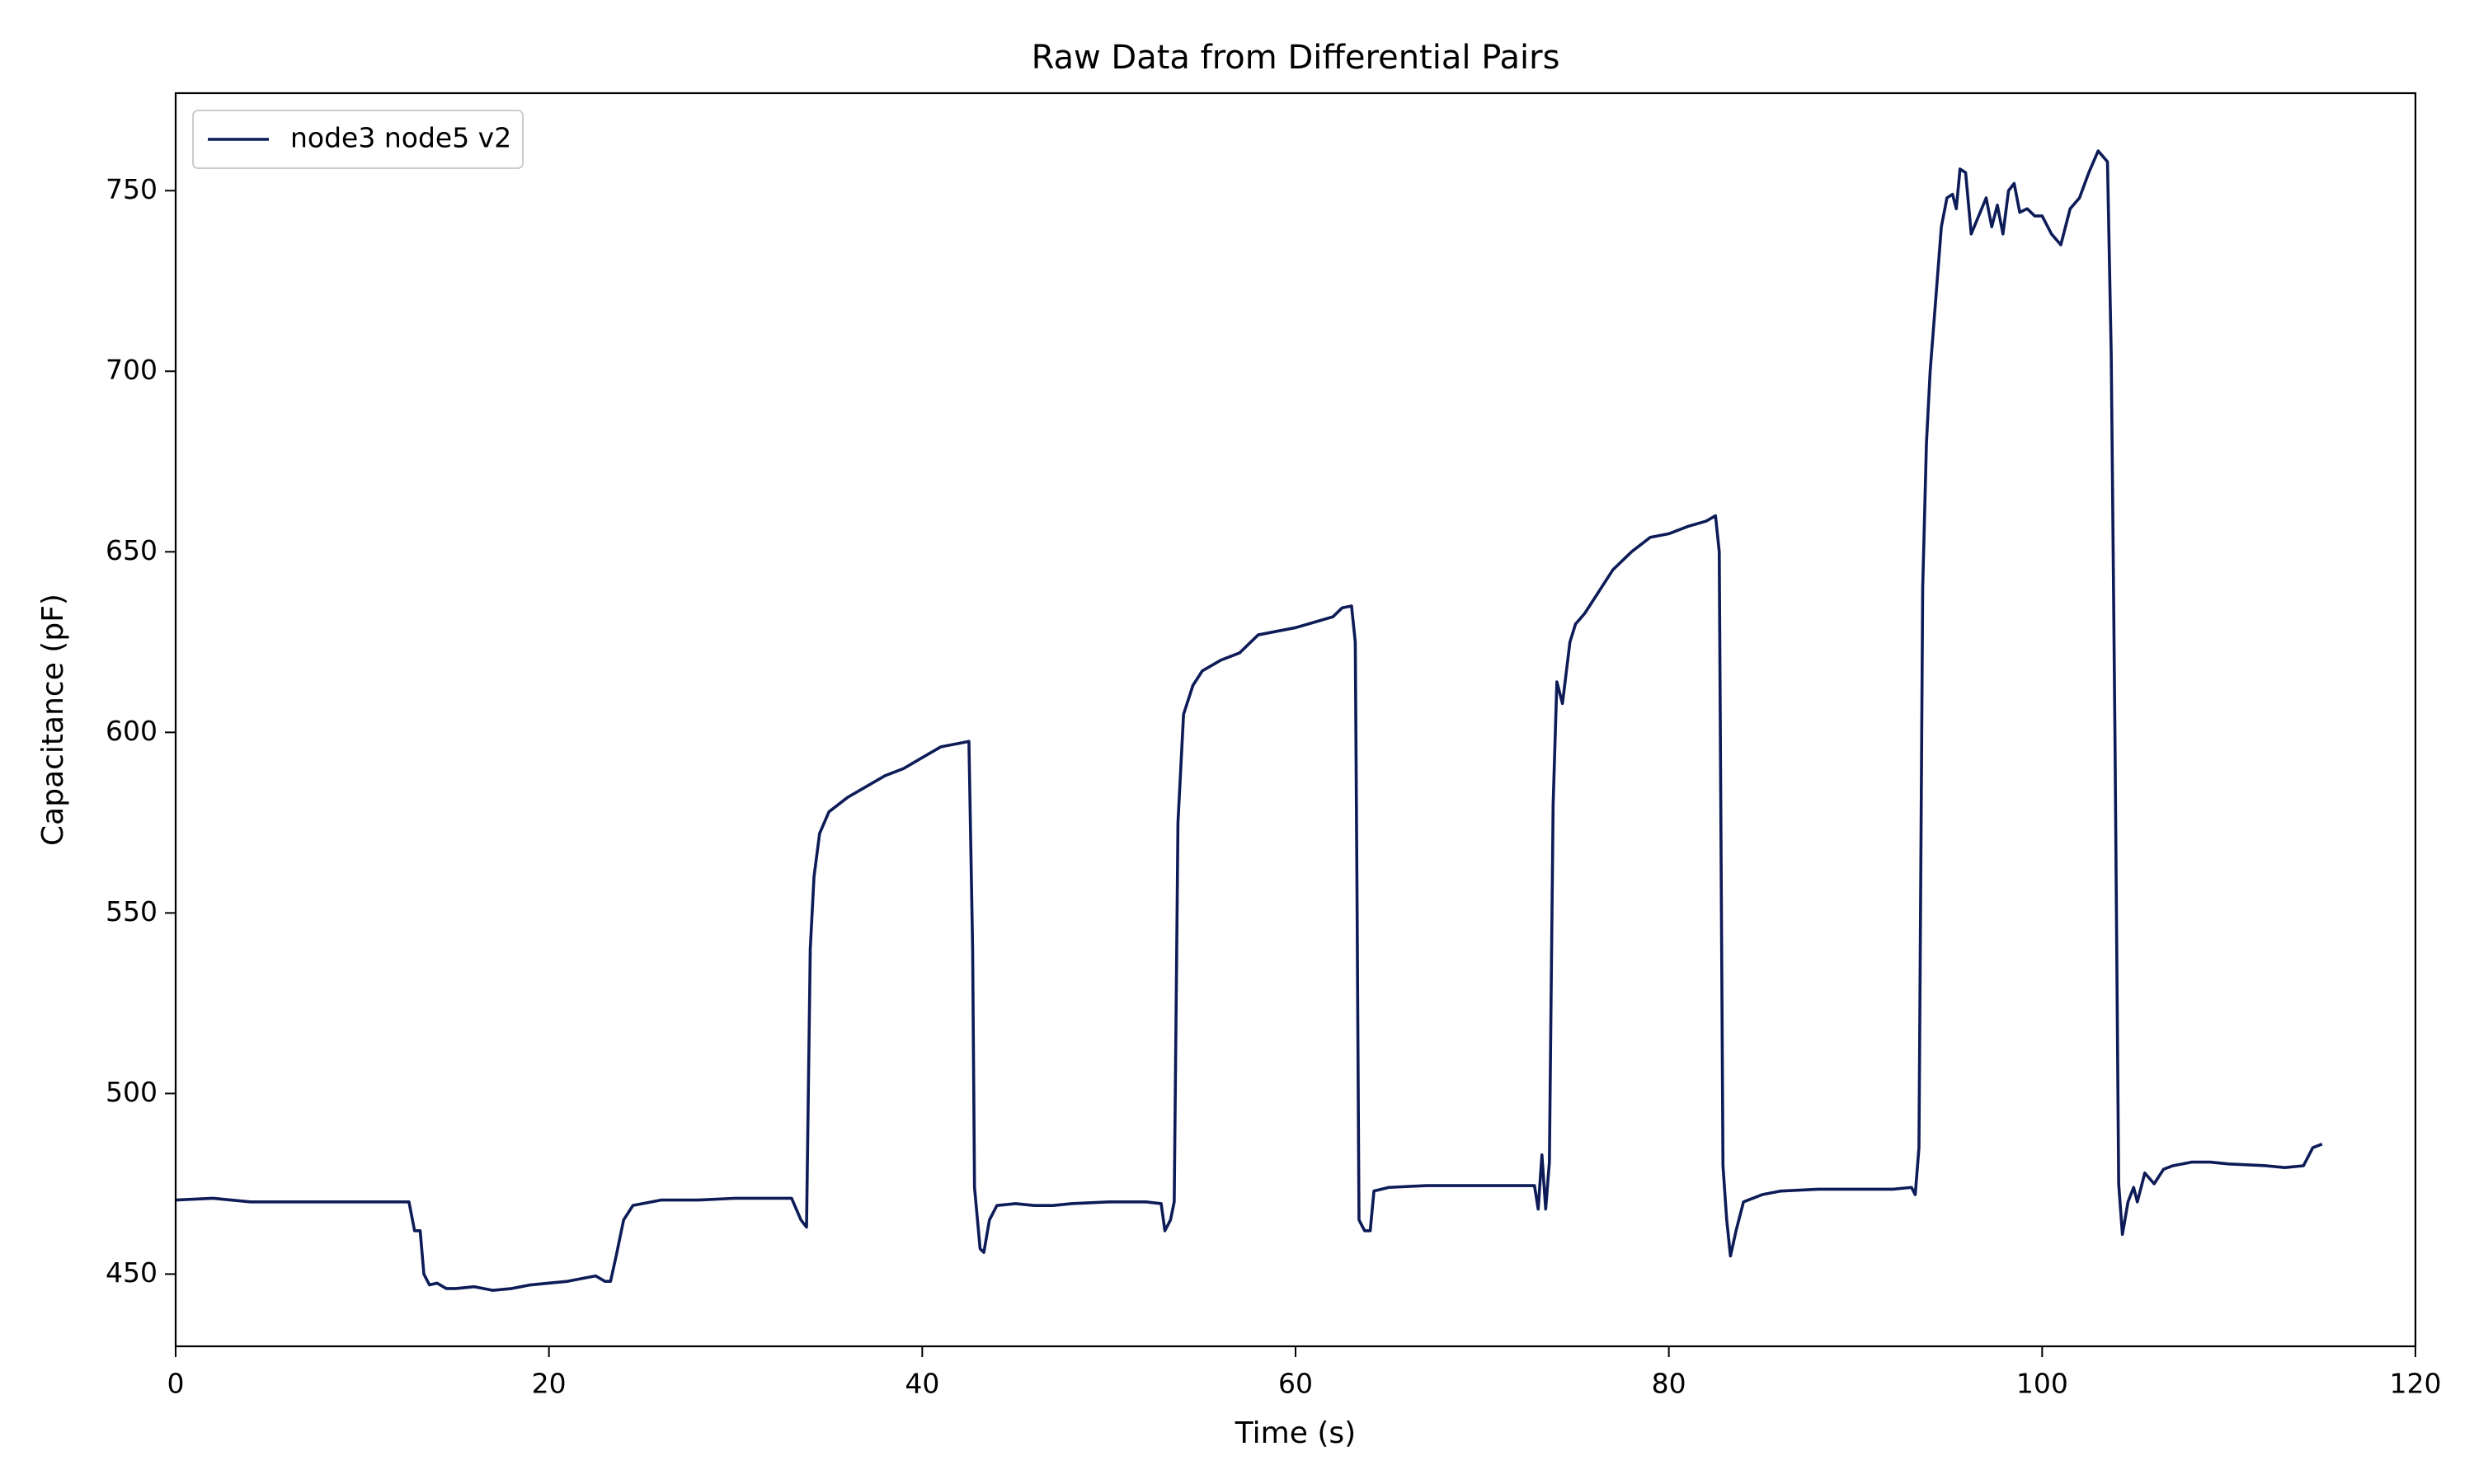  I want to click on y-tick-label: 750, so click(132, 189).